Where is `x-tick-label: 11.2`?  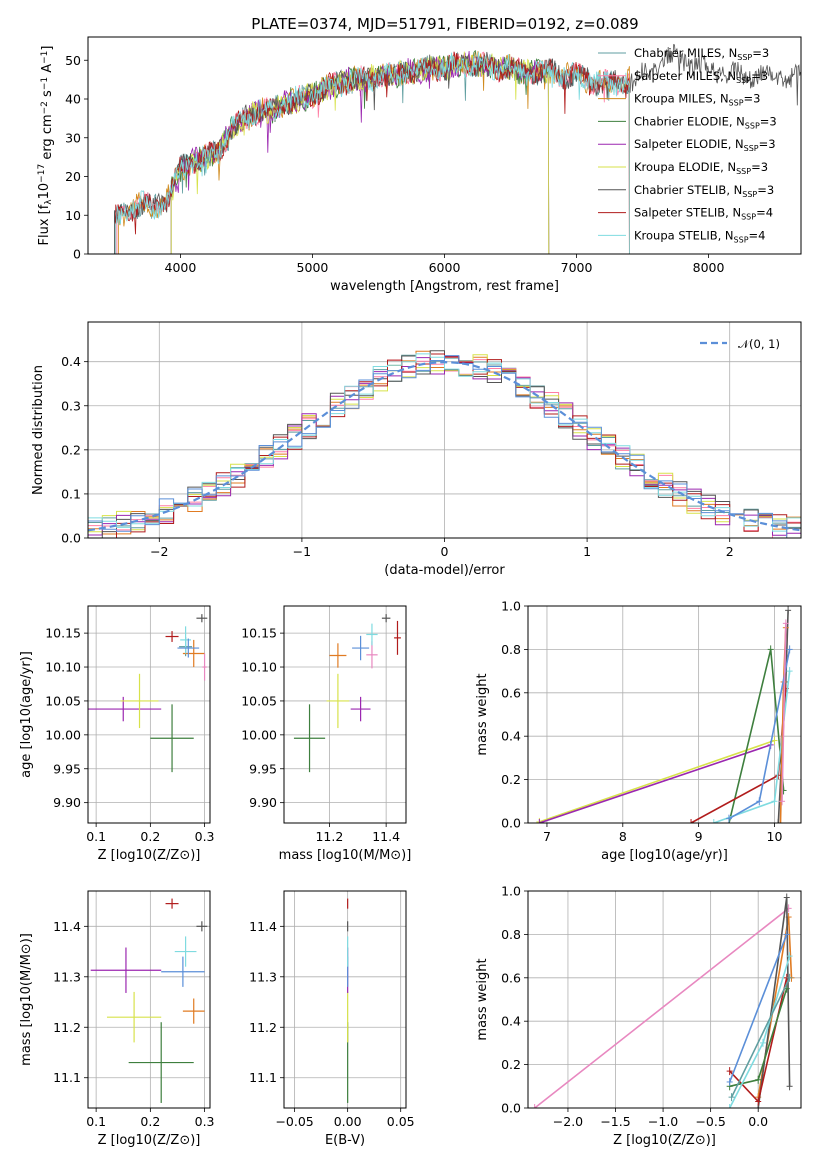
x-tick-label: 11.2 is located at coordinates (329, 836).